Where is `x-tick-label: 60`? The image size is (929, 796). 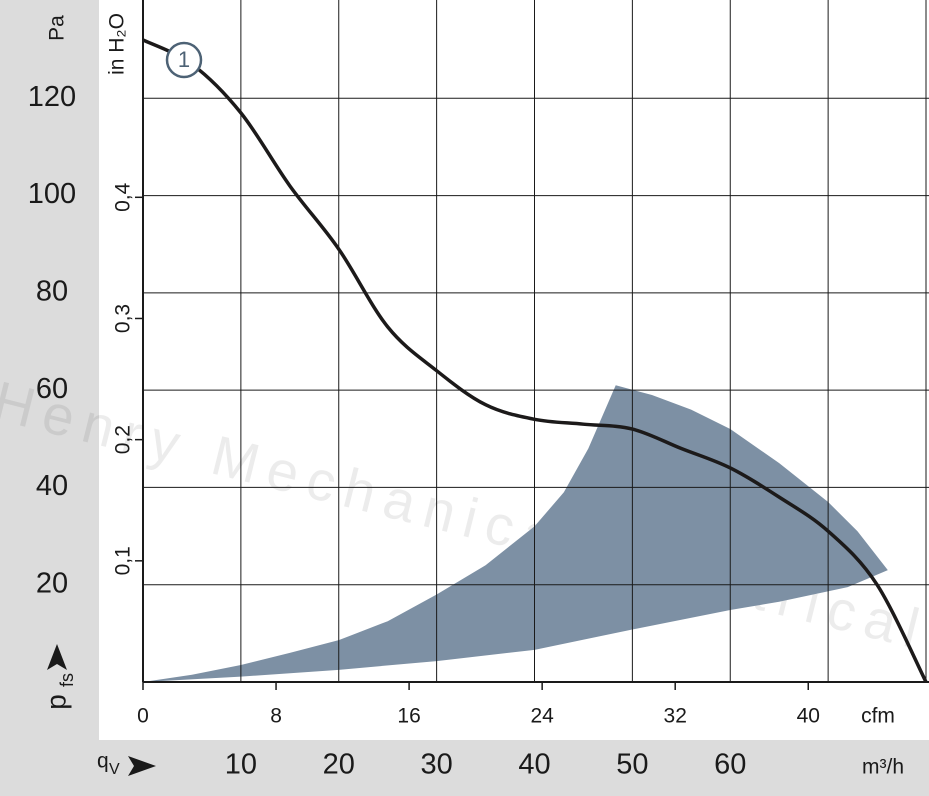 x-tick-label: 60 is located at coordinates (730, 765).